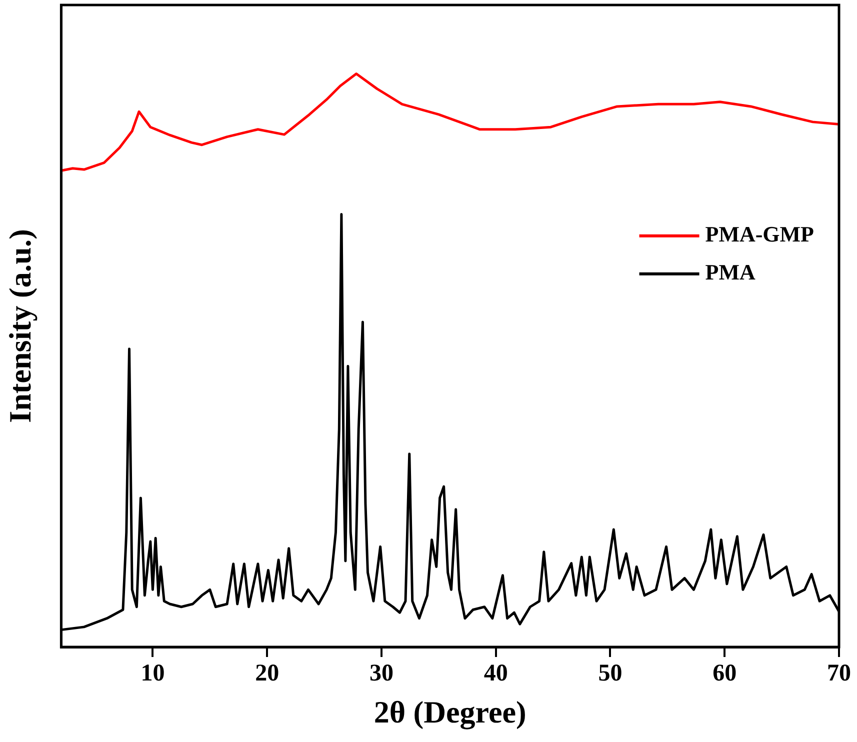  Describe the element at coordinates (152, 673) in the screenshot. I see `x-tick-label: 10` at that location.